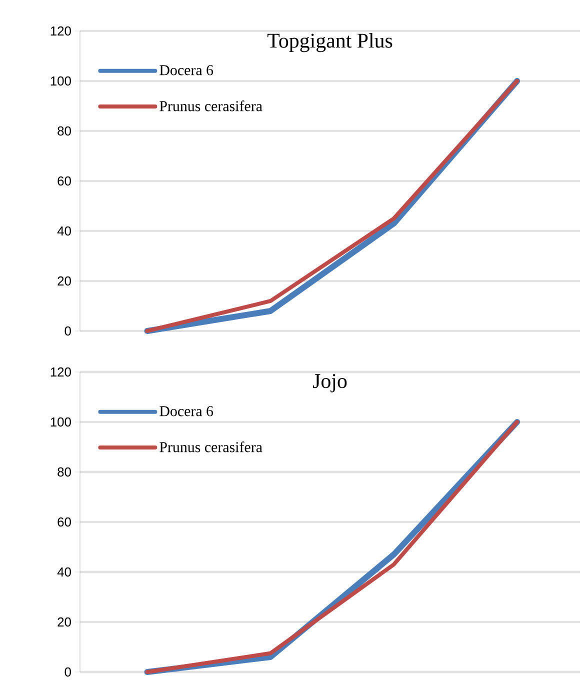  I want to click on chart-title: Jojo, so click(330, 383).